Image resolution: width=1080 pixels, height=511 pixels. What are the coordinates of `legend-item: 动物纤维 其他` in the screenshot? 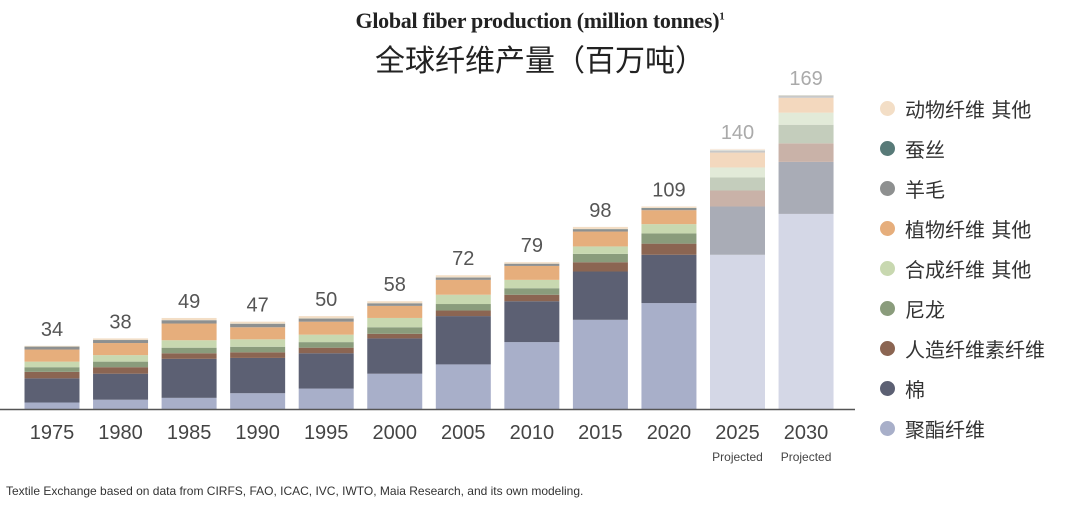 It's located at (962, 108).